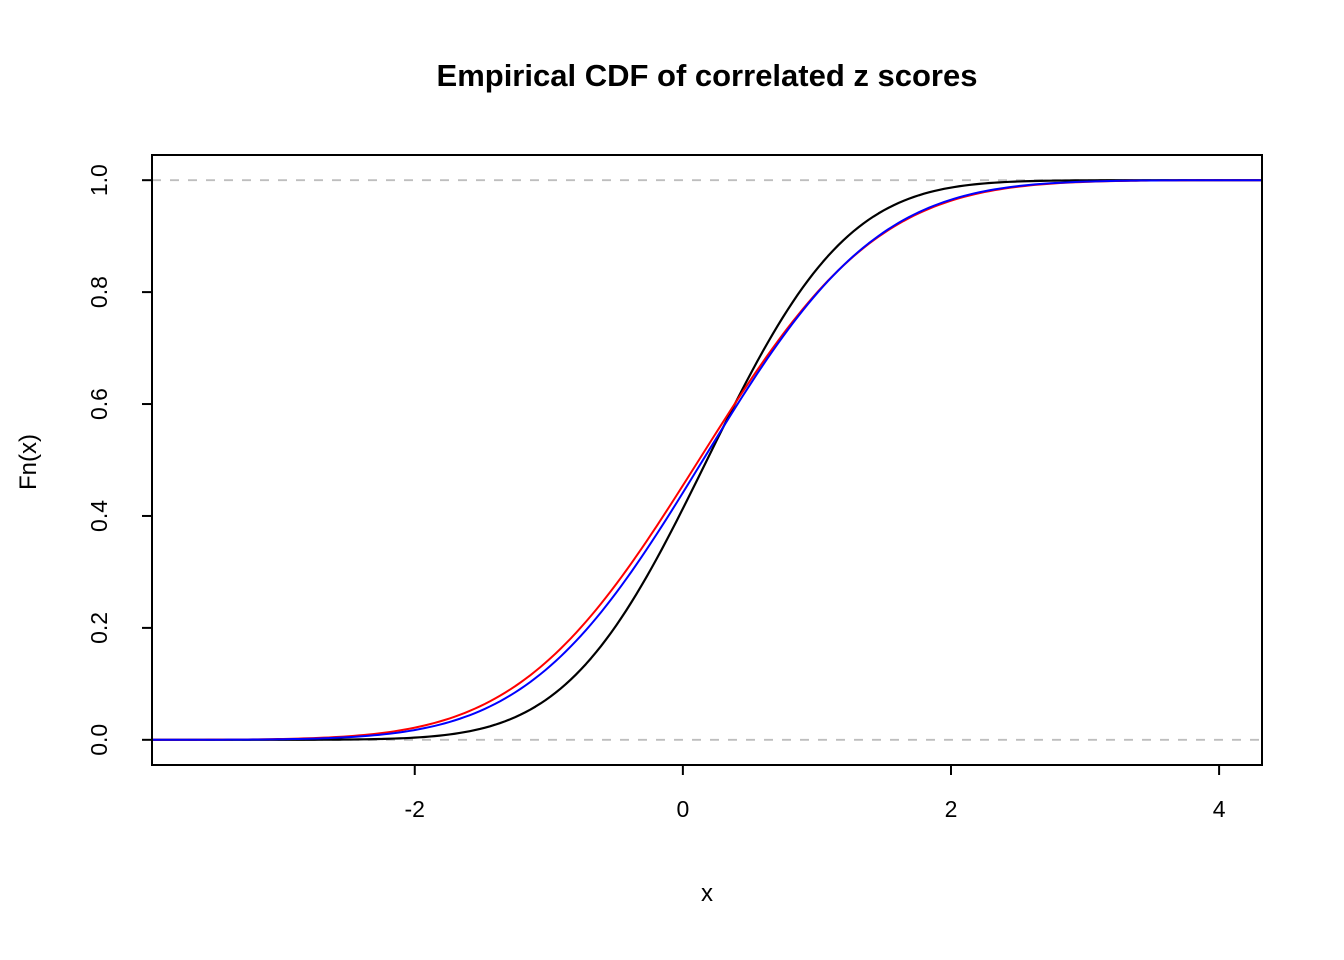 The width and height of the screenshot is (1344, 960). Describe the element at coordinates (707, 893) in the screenshot. I see `x-axis-label: x` at that location.